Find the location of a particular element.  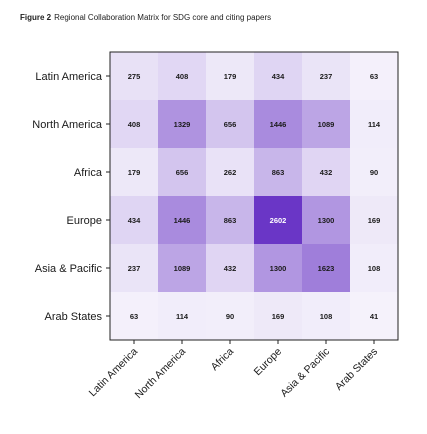

x-tick-label: Africa is located at coordinates (223, 360).